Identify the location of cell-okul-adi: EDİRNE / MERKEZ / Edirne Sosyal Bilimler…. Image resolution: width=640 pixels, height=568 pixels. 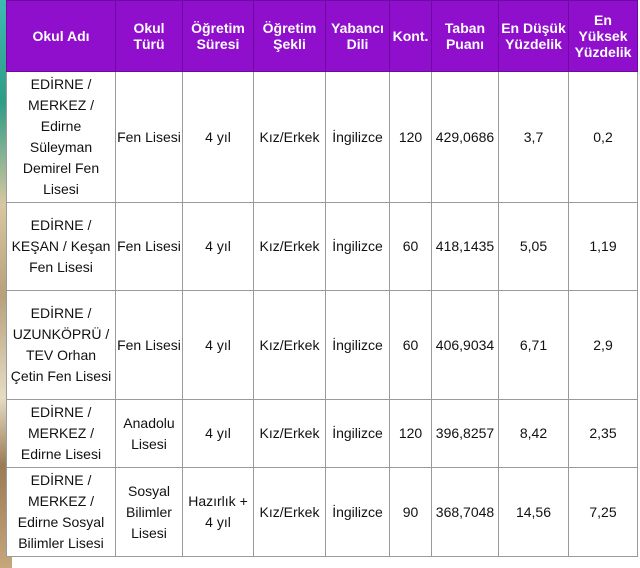
(61, 512).